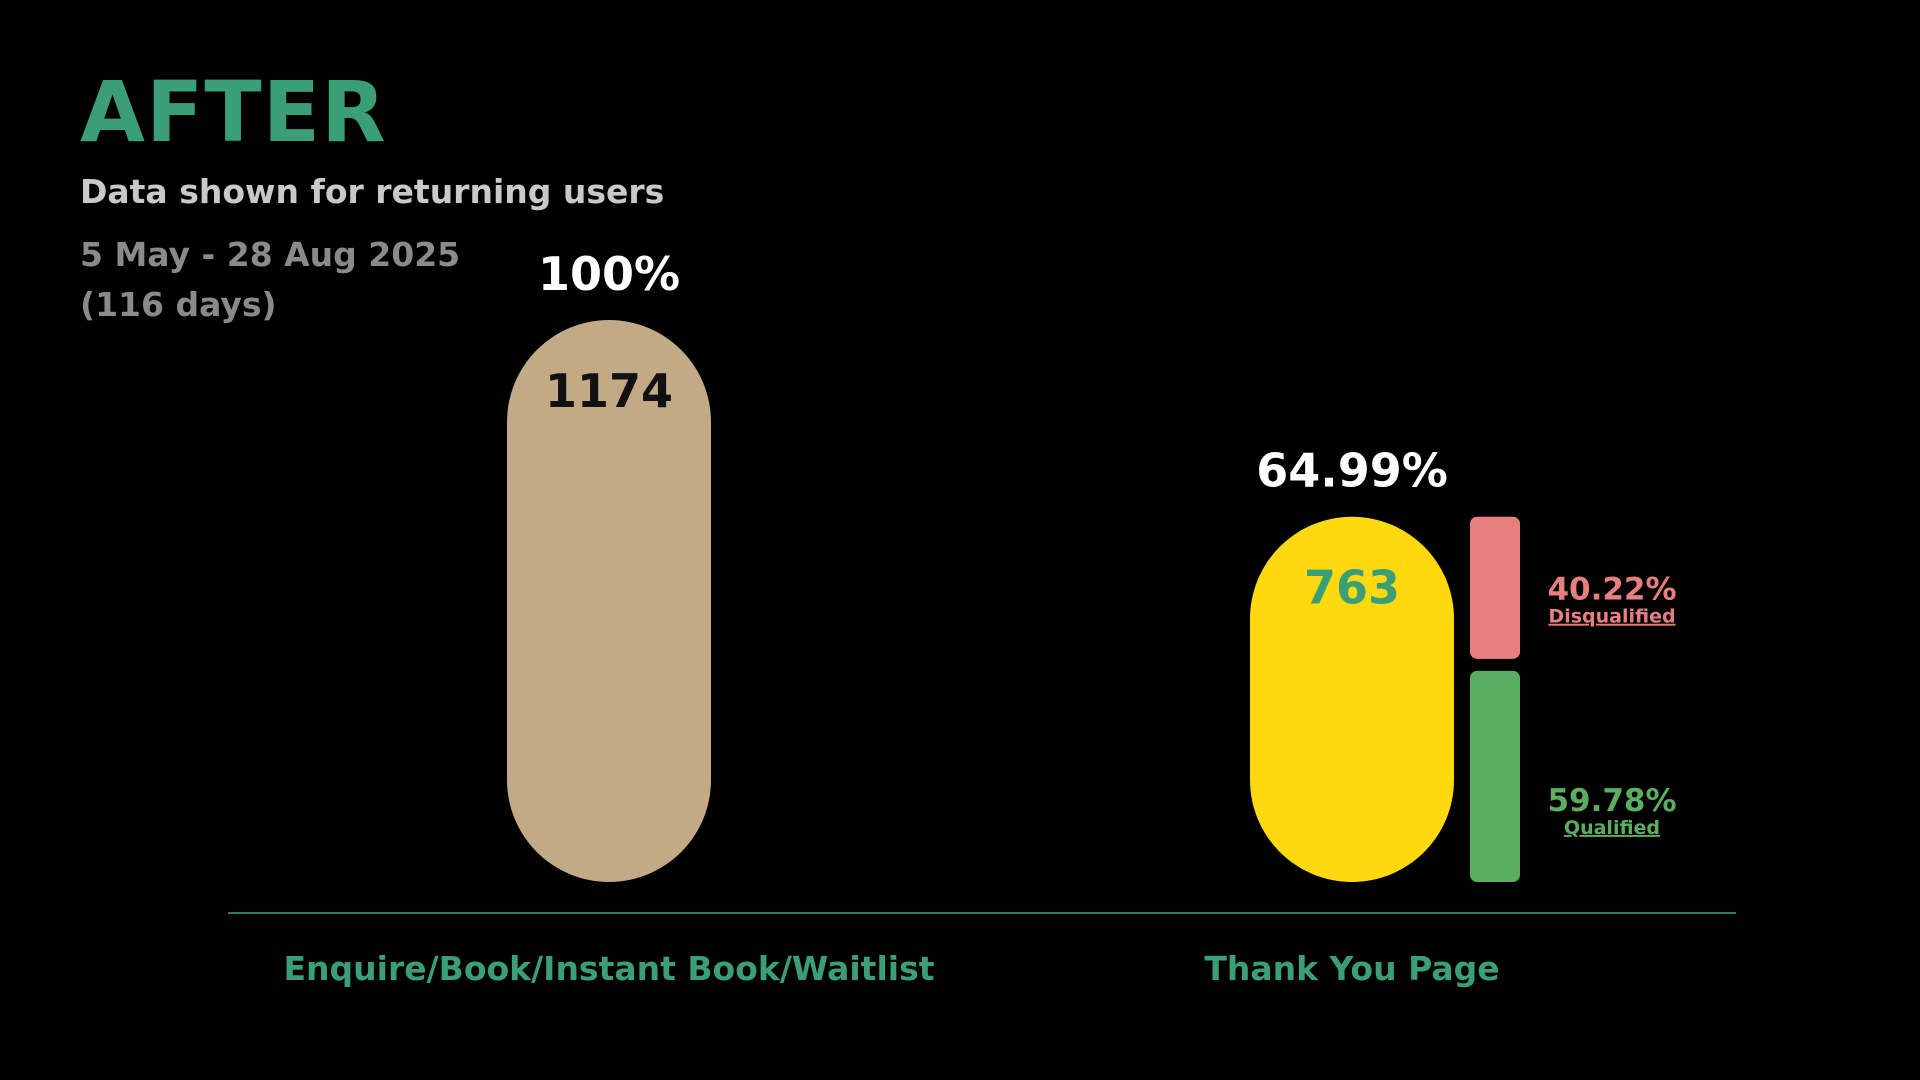 This screenshot has width=1920, height=1080. Describe the element at coordinates (1611, 617) in the screenshot. I see `segment-name-disqualified: Disqualified` at that location.